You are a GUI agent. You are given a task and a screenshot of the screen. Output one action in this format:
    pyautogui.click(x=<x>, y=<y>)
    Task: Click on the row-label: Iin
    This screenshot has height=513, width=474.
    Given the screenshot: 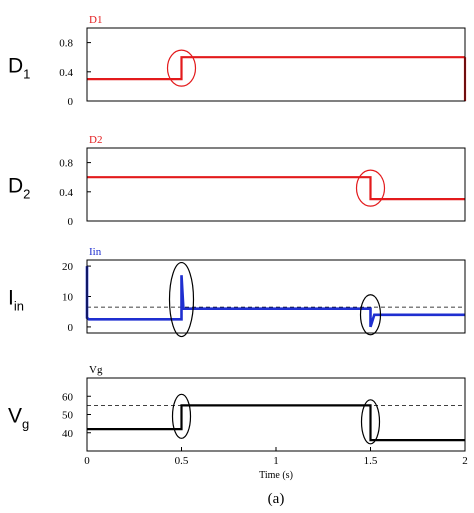 What is the action you would take?
    pyautogui.click(x=16, y=300)
    